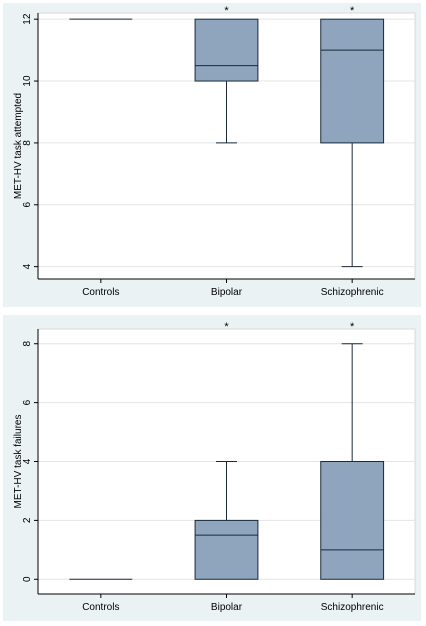 The height and width of the screenshot is (626, 426). What do you see at coordinates (27, 579) in the screenshot?
I see `y-tick-label-0: 0` at bounding box center [27, 579].